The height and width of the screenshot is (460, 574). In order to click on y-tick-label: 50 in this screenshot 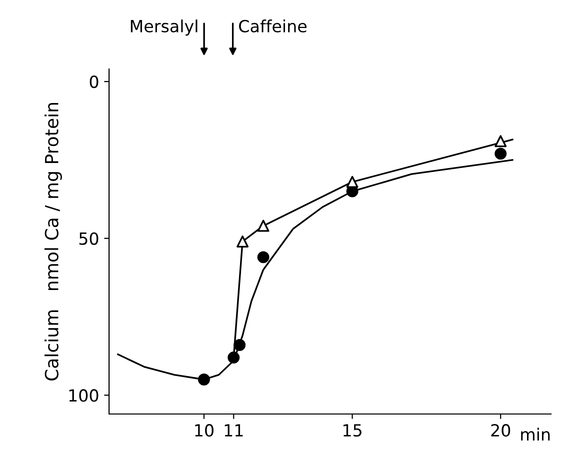, I will do `click(88, 238)`.